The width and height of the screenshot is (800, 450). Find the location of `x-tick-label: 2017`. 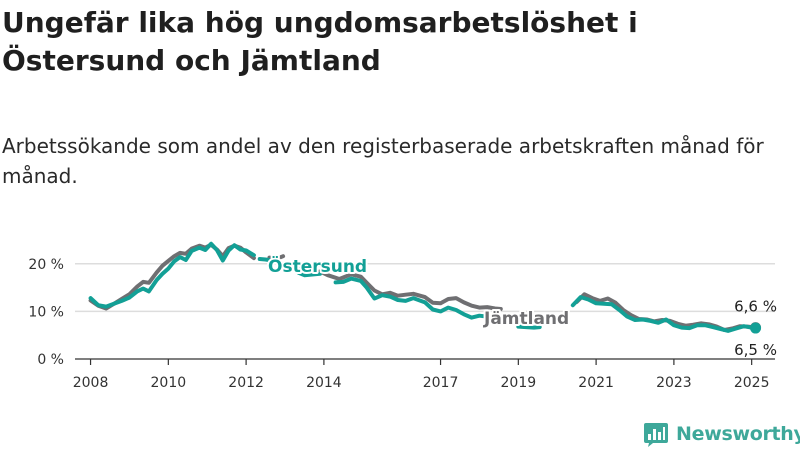

x-tick-label: 2017 is located at coordinates (441, 383).